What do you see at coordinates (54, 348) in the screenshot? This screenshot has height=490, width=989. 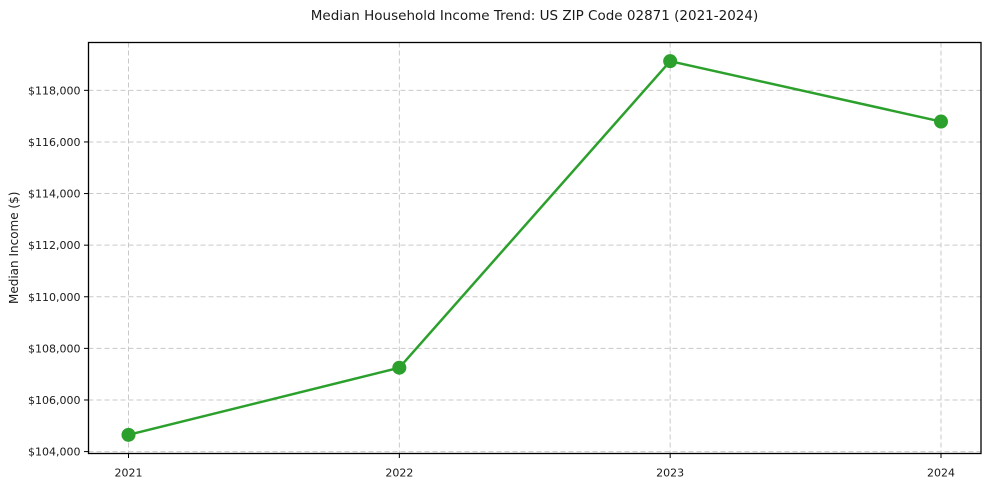 I see `y-tick-label: $108,000` at bounding box center [54, 348].